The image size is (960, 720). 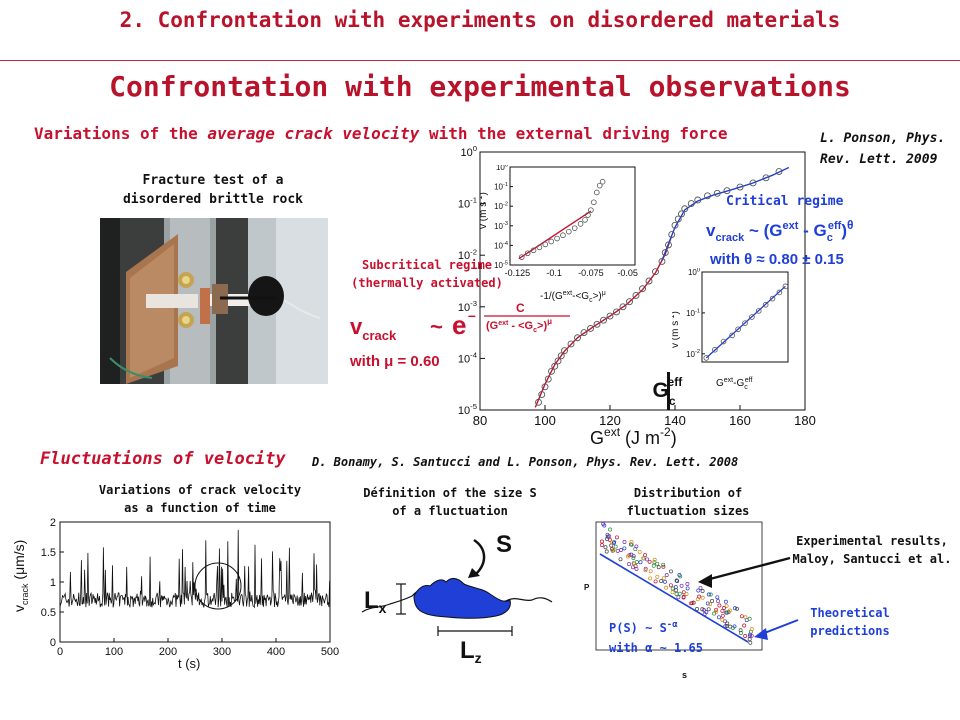 What do you see at coordinates (780, 627) in the screenshot?
I see `theory-arrow-line` at bounding box center [780, 627].